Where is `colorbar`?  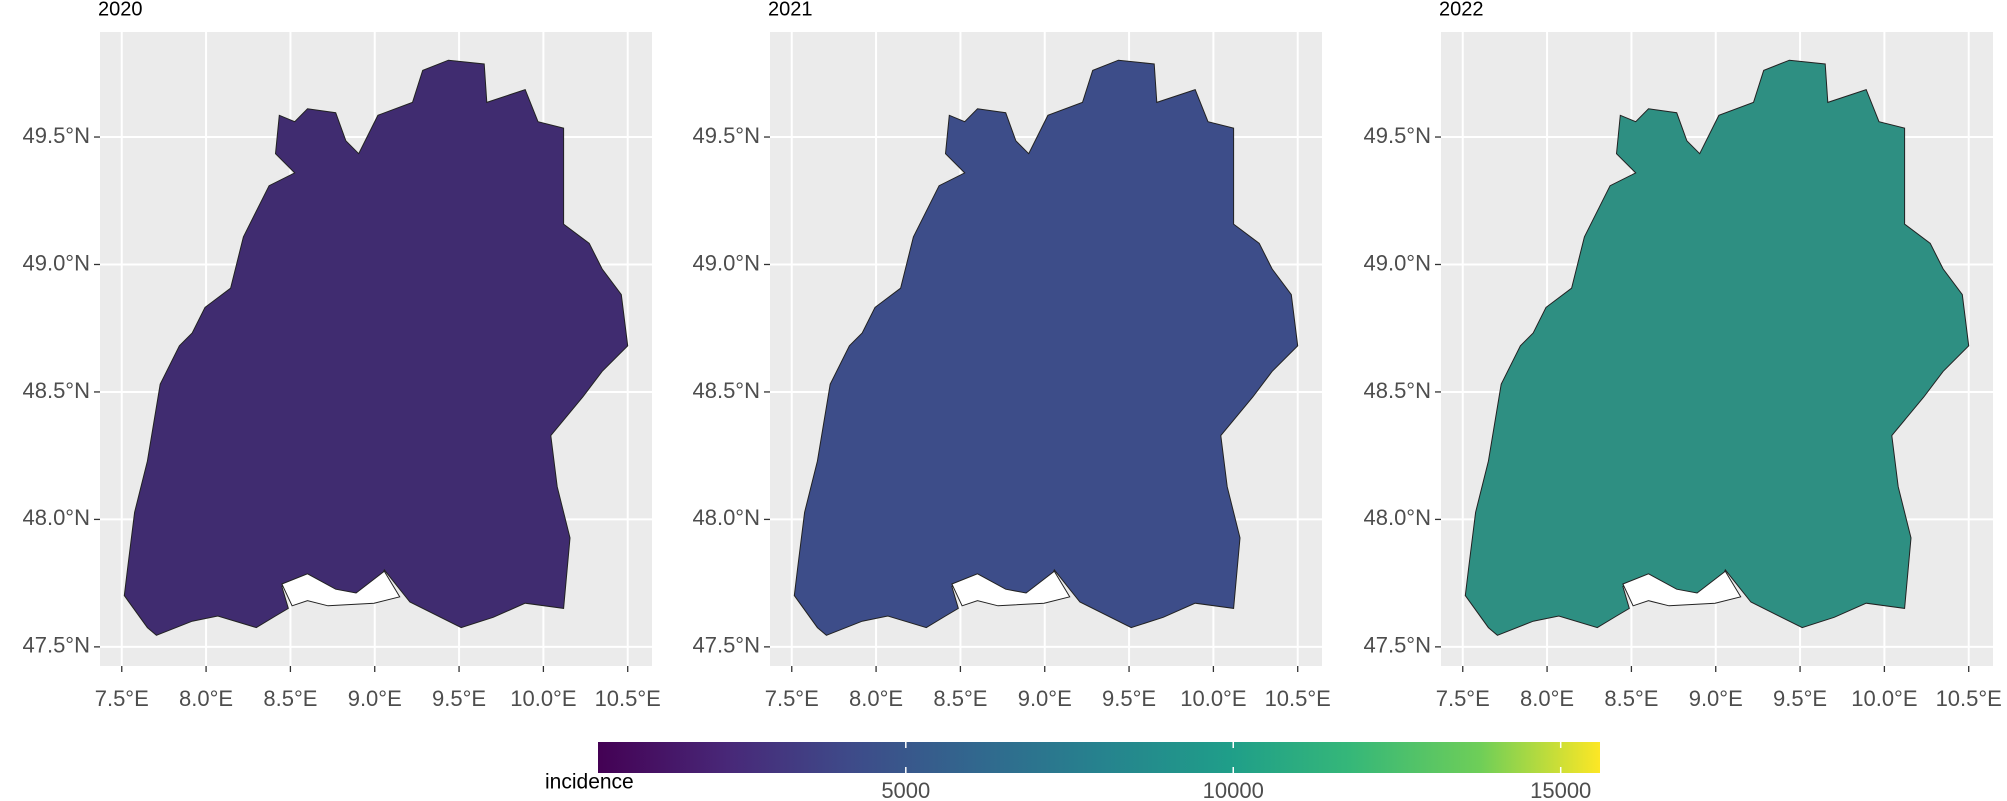
colorbar is located at coordinates (1099, 757).